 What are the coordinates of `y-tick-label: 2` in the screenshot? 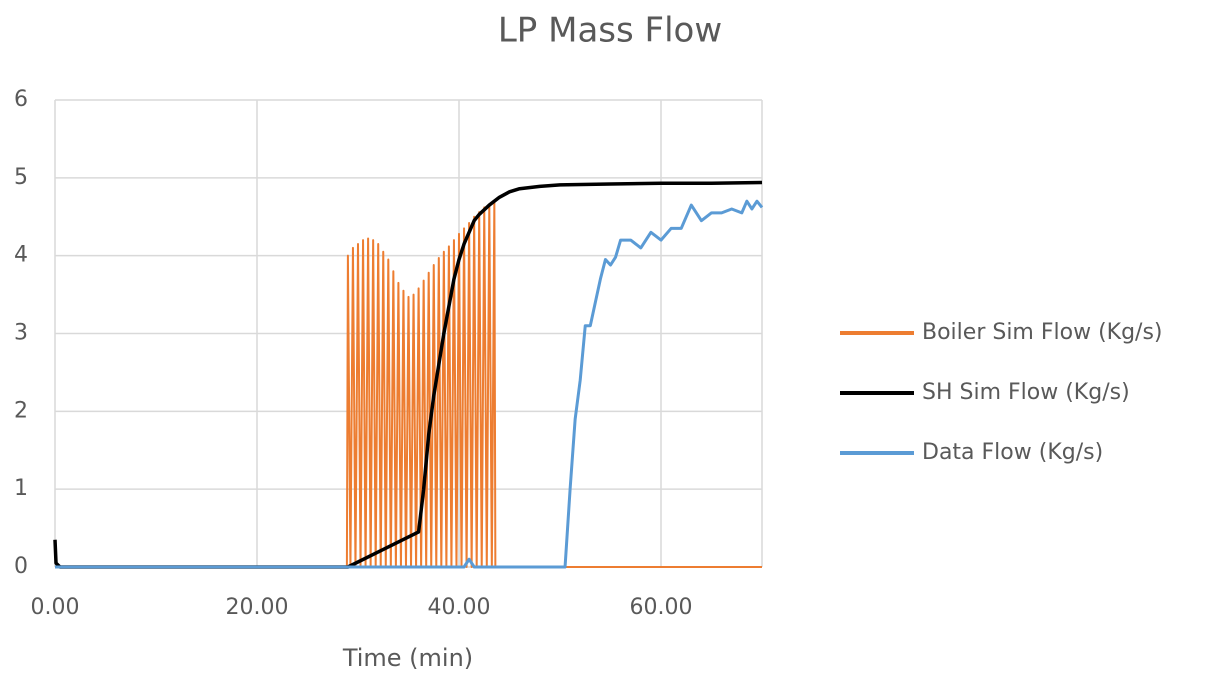 It's located at (21, 410).